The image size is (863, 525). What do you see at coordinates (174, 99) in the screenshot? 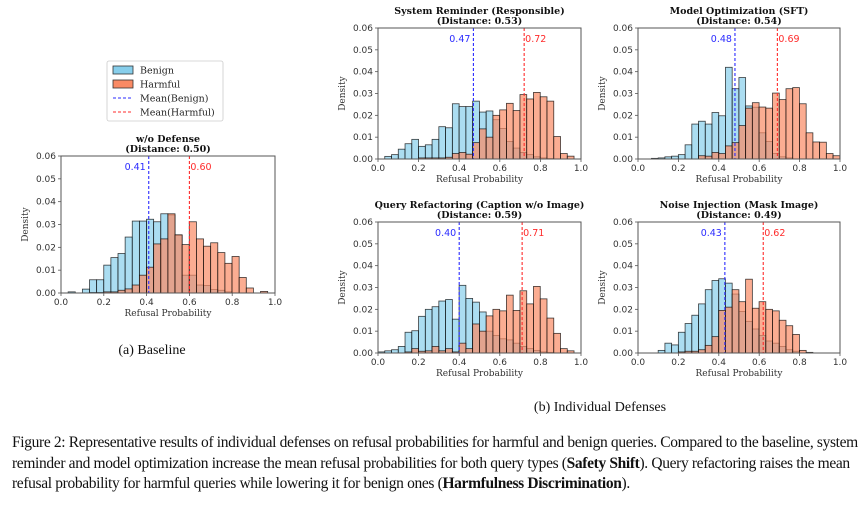
I see `legend-label-mean-benign: Mean(Benign)` at bounding box center [174, 99].